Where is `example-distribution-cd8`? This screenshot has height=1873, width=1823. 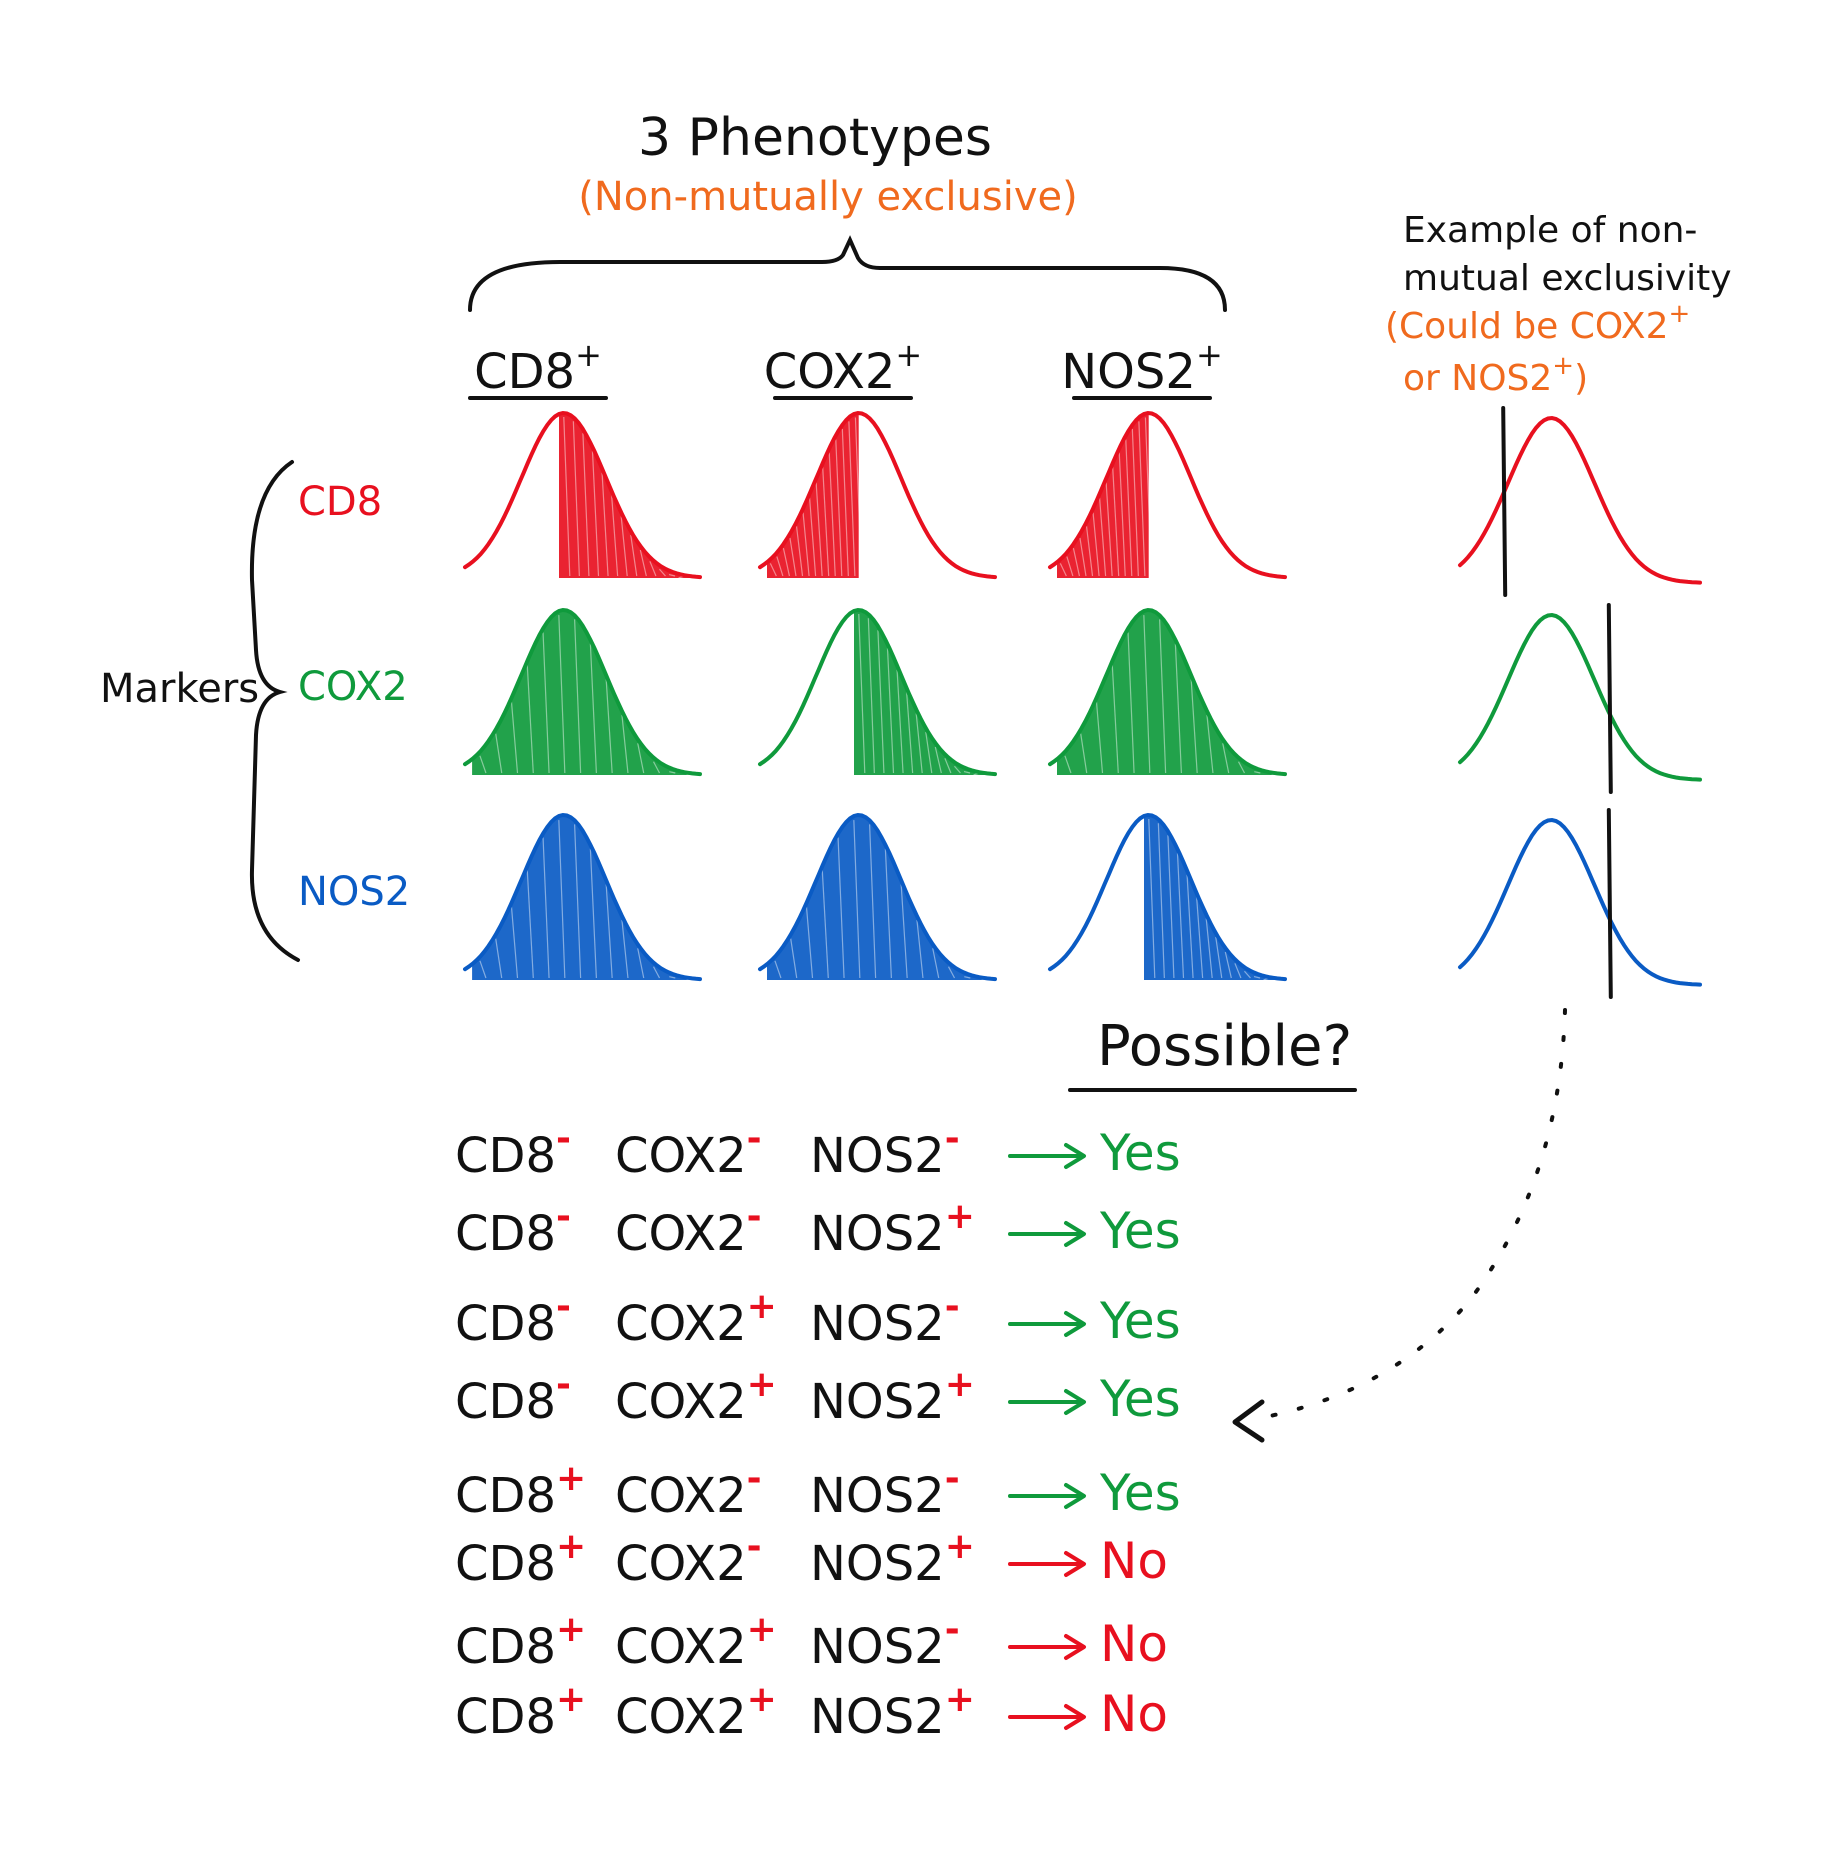
example-distribution-cd8 is located at coordinates (1580, 501).